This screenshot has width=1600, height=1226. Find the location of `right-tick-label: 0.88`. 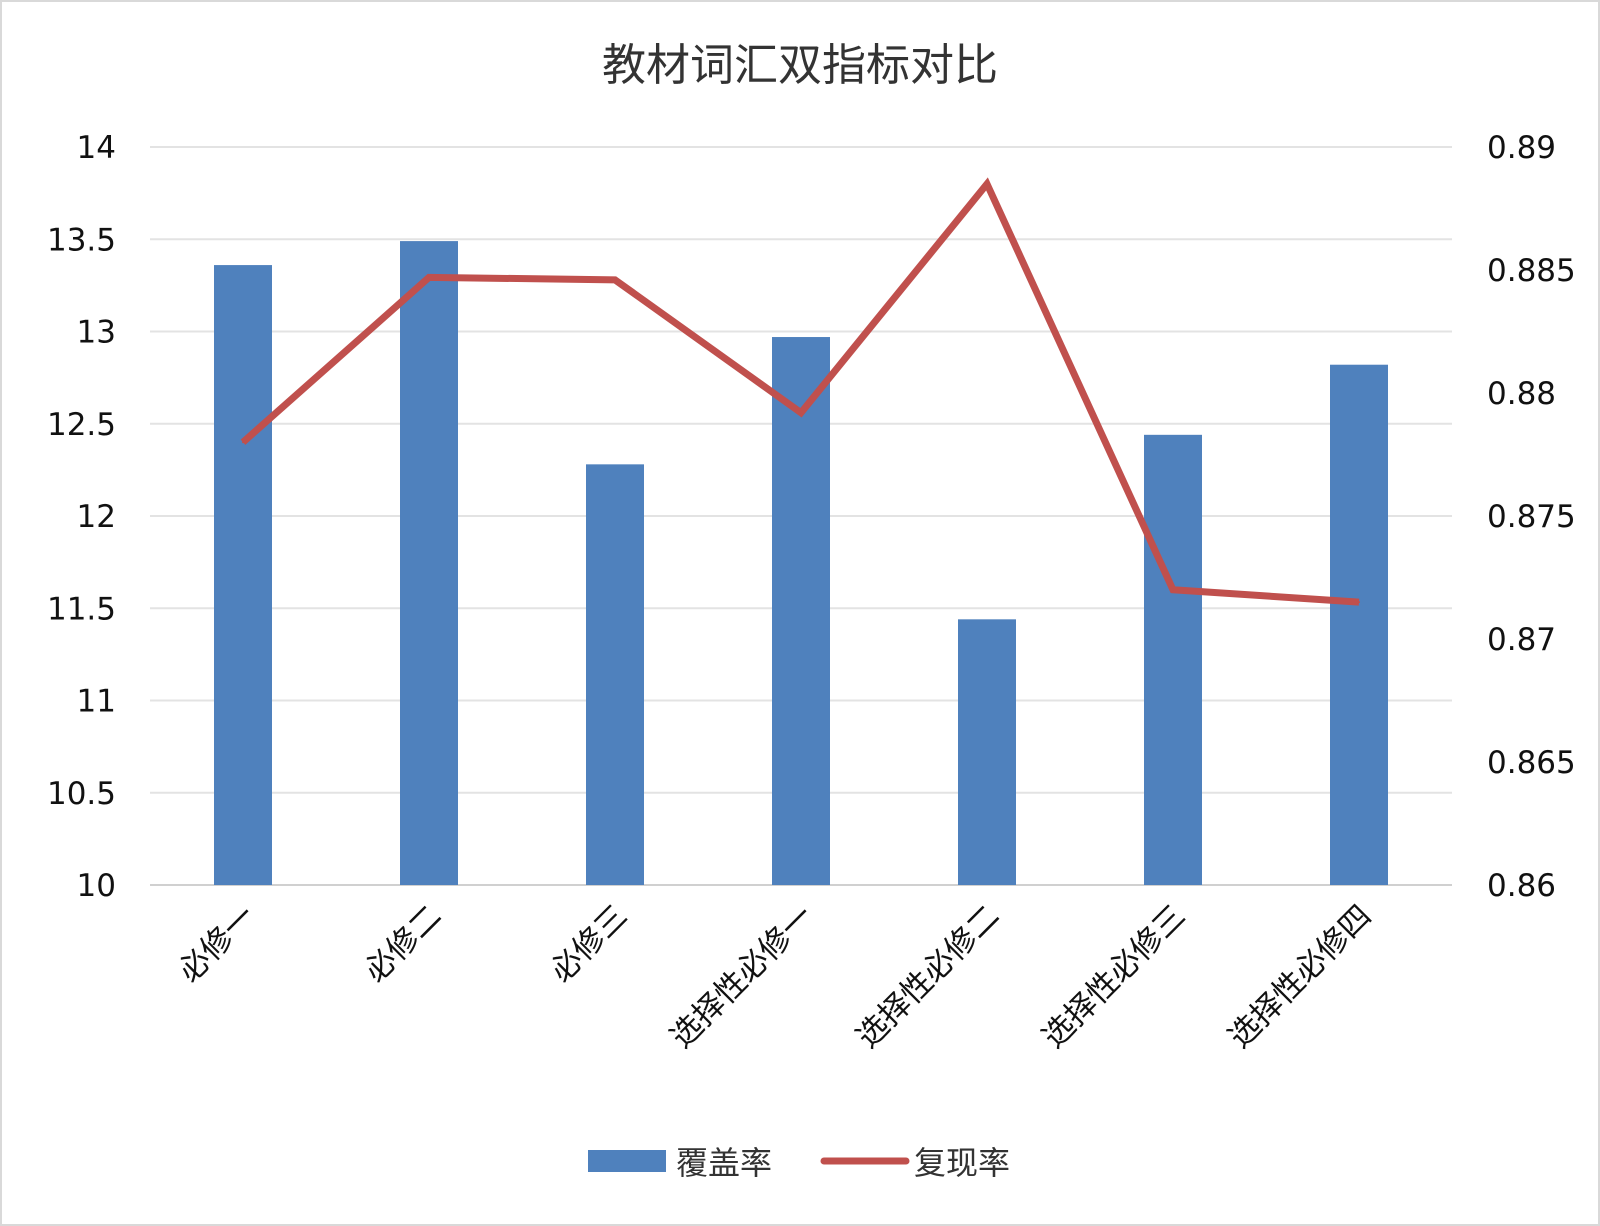

right-tick-label: 0.88 is located at coordinates (1521, 394).